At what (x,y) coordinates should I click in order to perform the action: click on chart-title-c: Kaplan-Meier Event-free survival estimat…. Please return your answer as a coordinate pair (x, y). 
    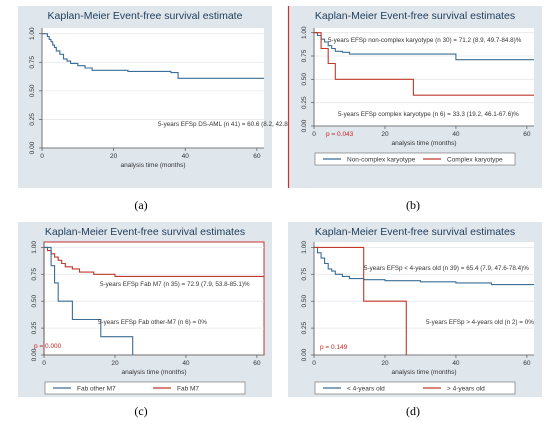
    Looking at the image, I should click on (145, 232).